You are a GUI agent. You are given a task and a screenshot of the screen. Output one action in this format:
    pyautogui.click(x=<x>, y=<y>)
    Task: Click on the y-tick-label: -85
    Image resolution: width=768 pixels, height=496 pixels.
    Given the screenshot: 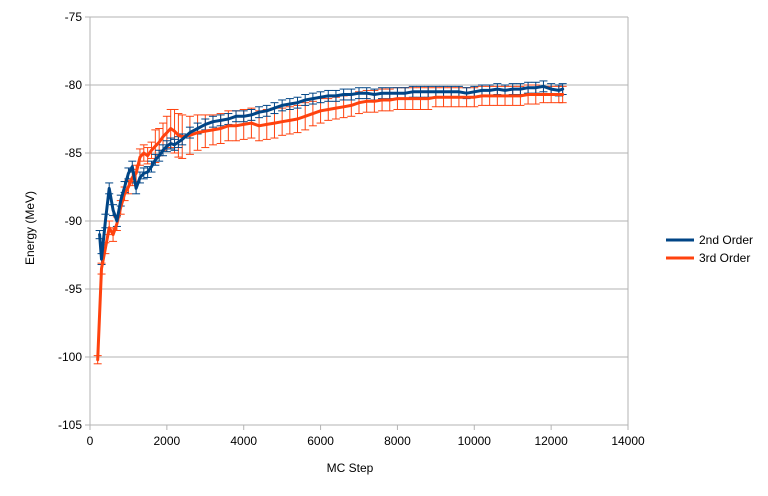 What is the action you would take?
    pyautogui.click(x=74, y=153)
    